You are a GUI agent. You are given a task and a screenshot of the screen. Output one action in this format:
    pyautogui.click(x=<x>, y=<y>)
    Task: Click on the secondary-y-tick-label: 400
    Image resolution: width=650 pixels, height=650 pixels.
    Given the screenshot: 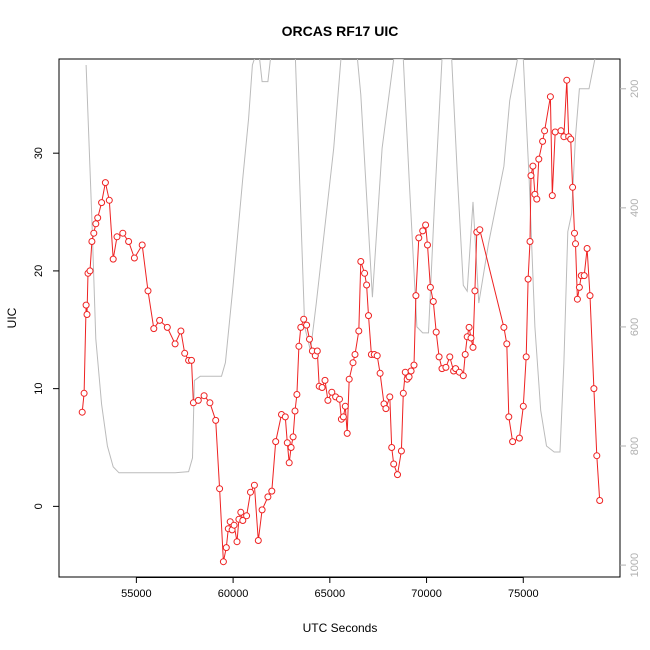 What is the action you would take?
    pyautogui.click(x=635, y=208)
    